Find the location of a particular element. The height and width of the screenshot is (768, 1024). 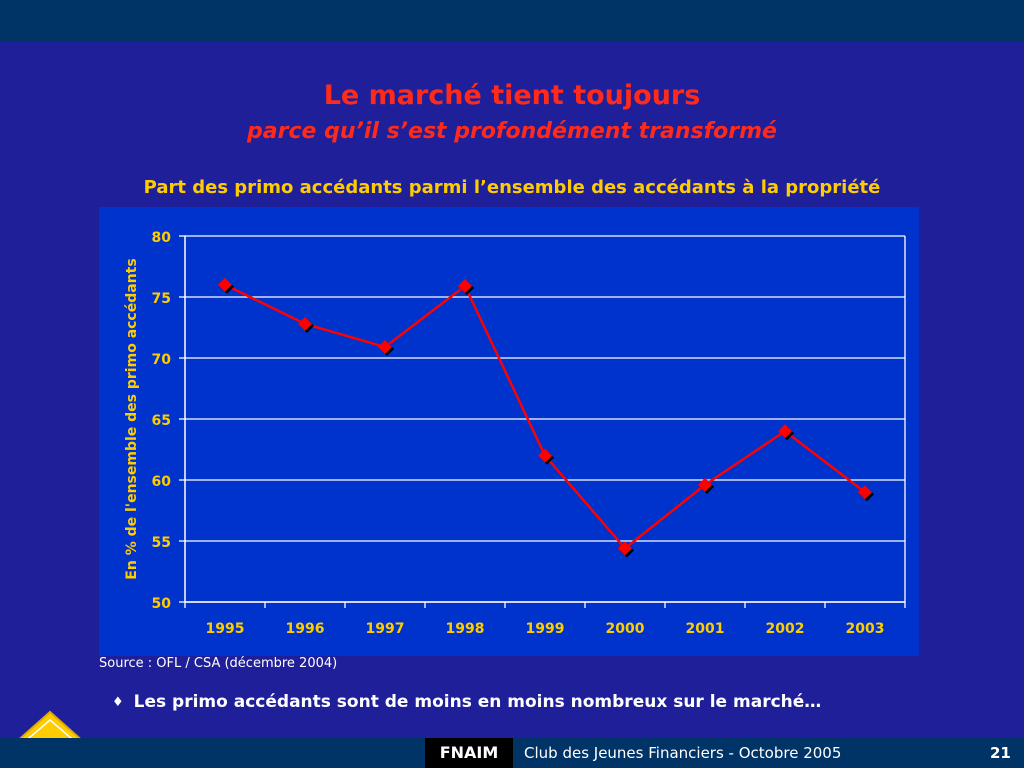

y-tick-label: 65 is located at coordinates (161, 421).